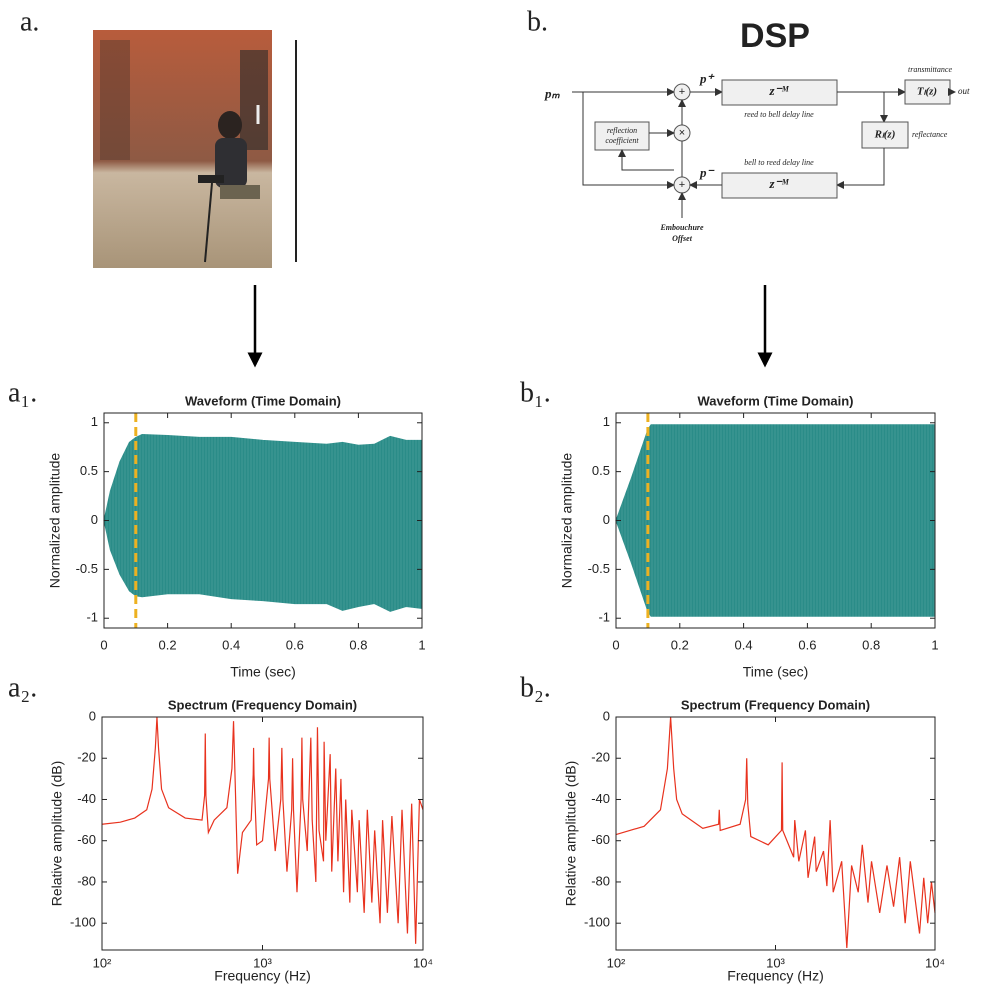 The height and width of the screenshot is (987, 987). I want to click on diagram-label: Rₗ(z), so click(885, 135).